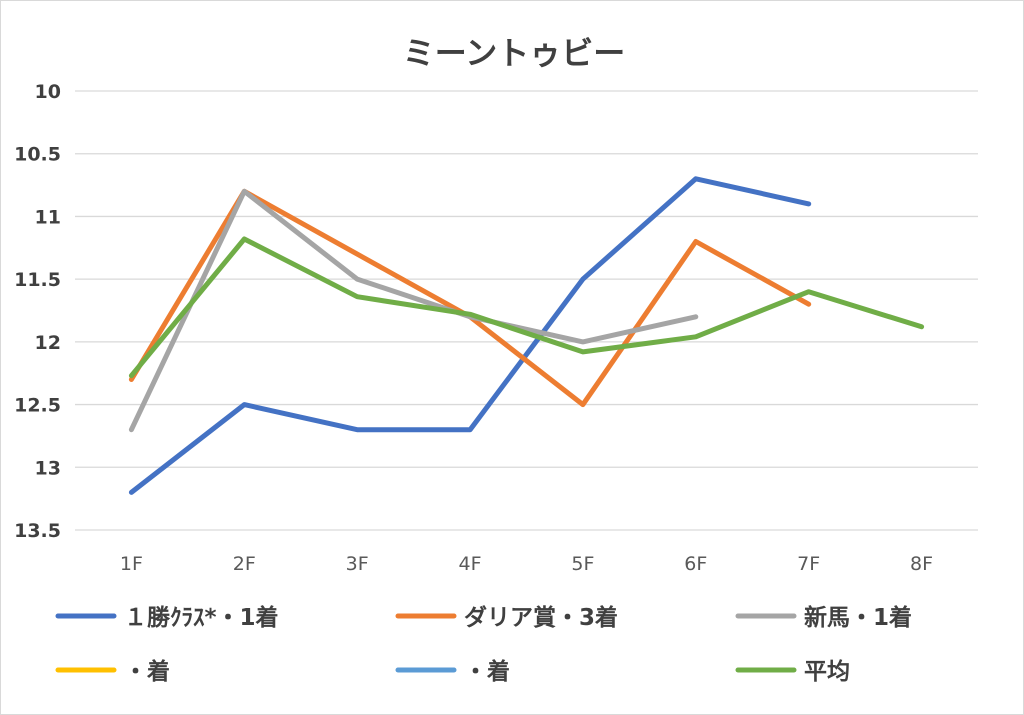 This screenshot has height=715, width=1024. What do you see at coordinates (541, 617) in the screenshot?
I see `legend-label: ダリア賞・3着` at bounding box center [541, 617].